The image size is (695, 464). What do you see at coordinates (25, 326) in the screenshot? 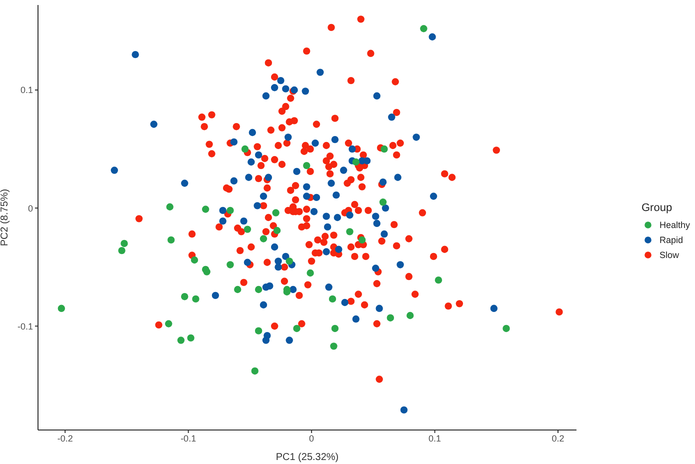
I see `y-tick-label: -0.1` at bounding box center [25, 326].